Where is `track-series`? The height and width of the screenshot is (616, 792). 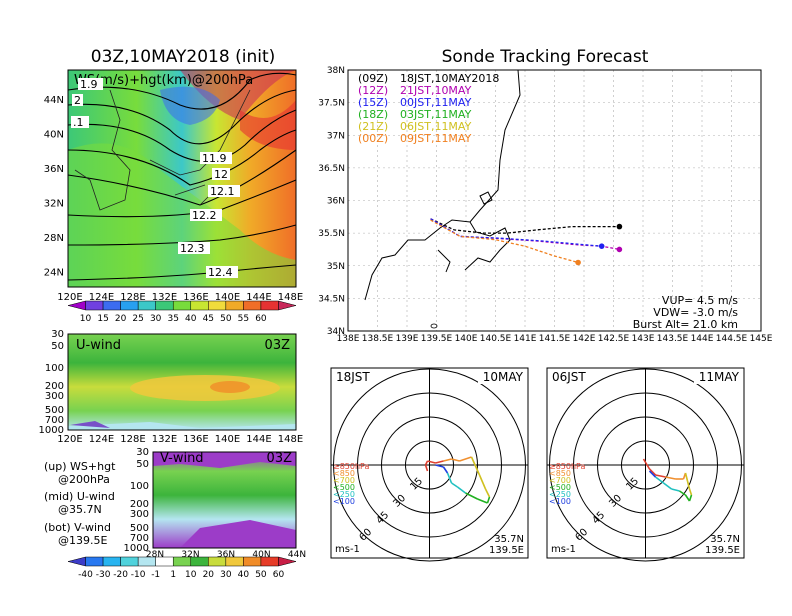
track-series is located at coordinates (526, 242).